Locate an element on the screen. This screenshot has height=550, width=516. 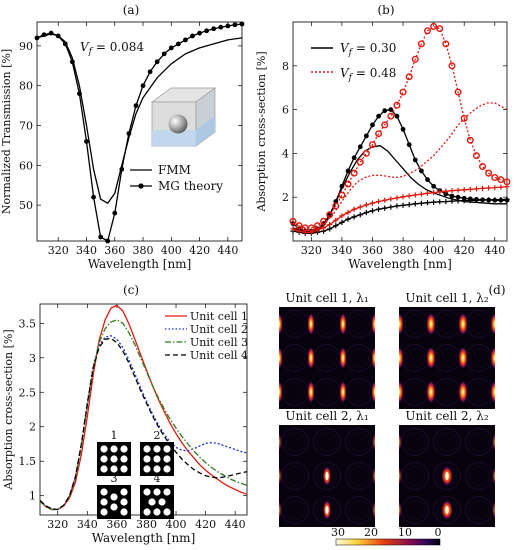
field-map-hotspot-core is located at coordinates (447, 510).